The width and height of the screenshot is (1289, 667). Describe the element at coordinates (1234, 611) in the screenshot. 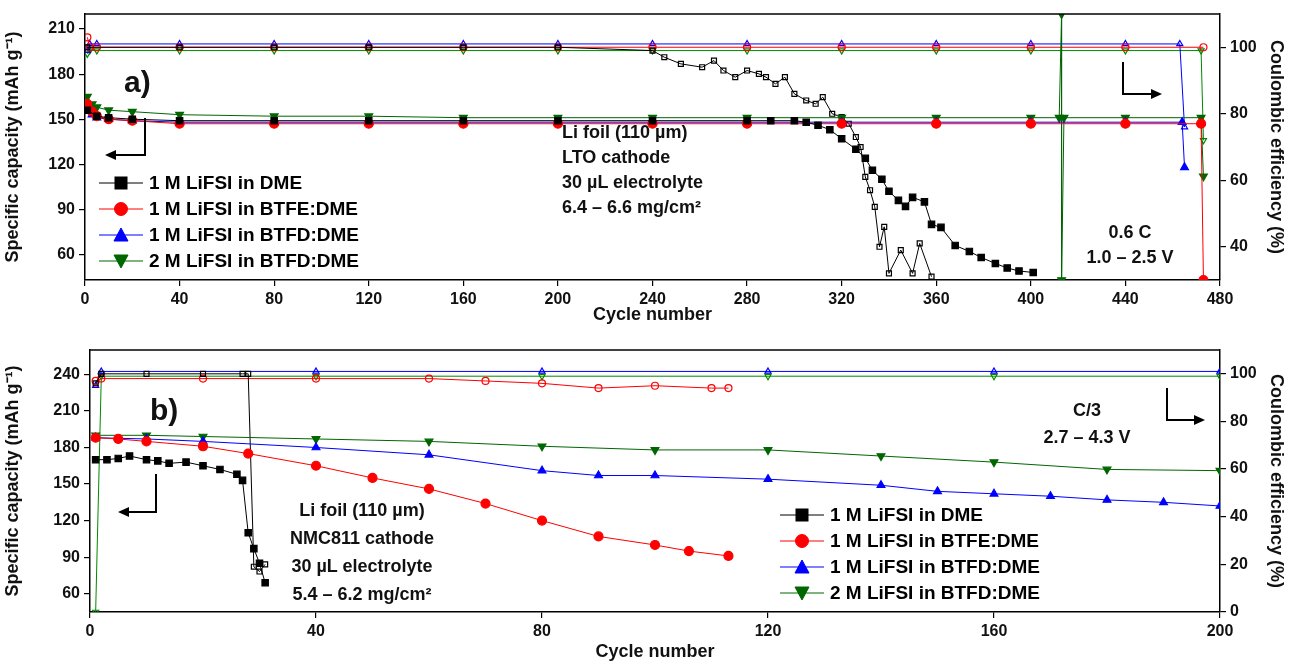

I see `y2-tick-label: 0` at that location.